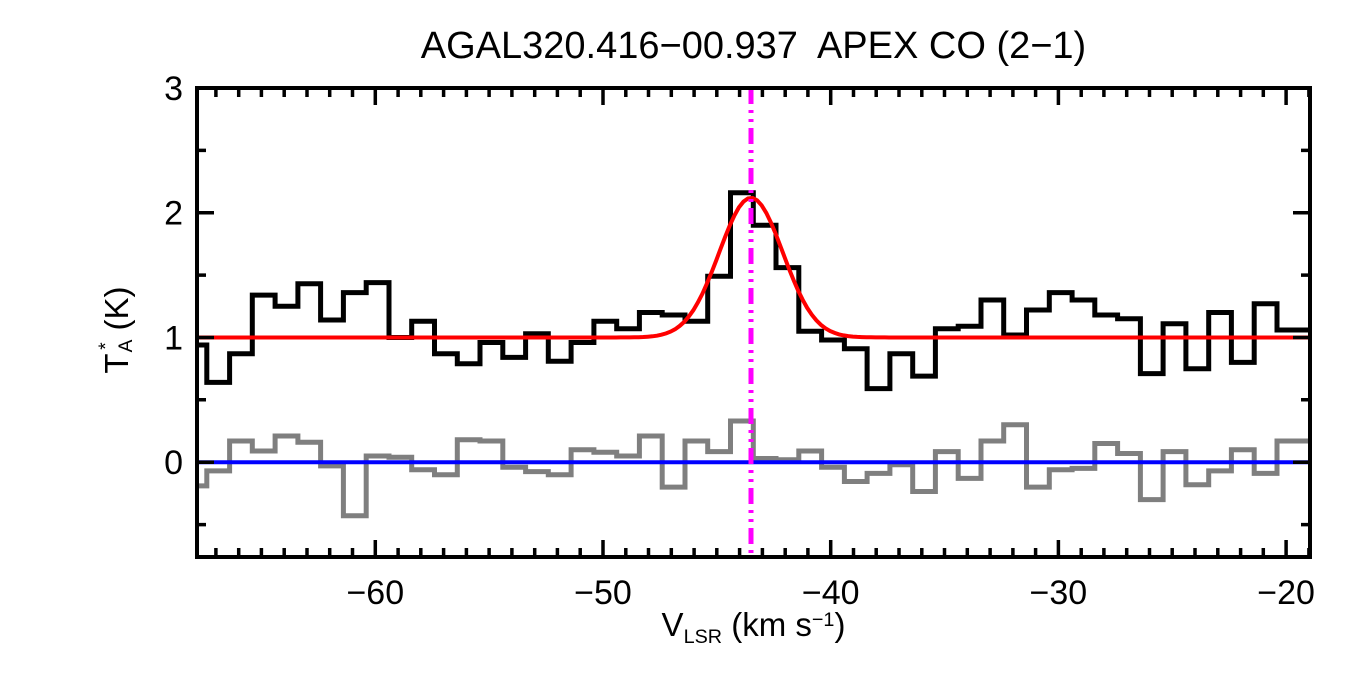 The height and width of the screenshot is (675, 1350). Describe the element at coordinates (823, 620) in the screenshot. I see `x-axis-label-superscript: −1` at that location.